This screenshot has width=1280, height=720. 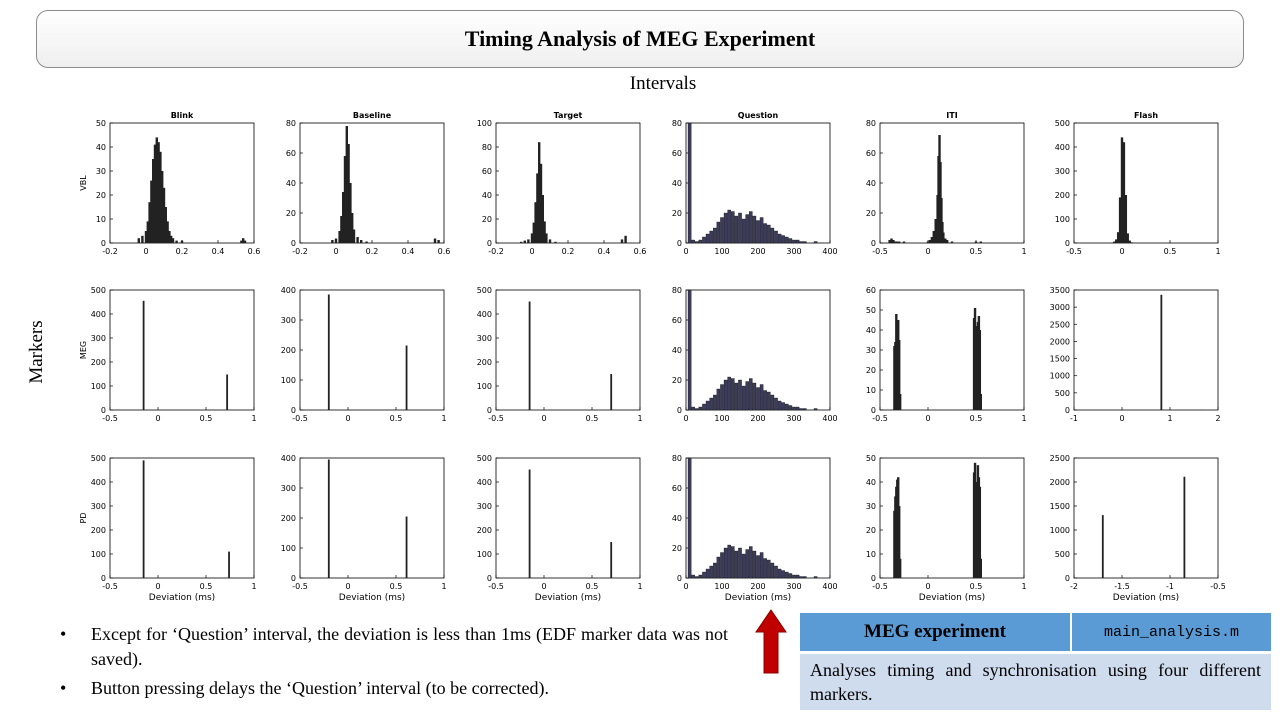 What do you see at coordinates (1060, 458) in the screenshot?
I see `y-tick-label: 2500` at bounding box center [1060, 458].